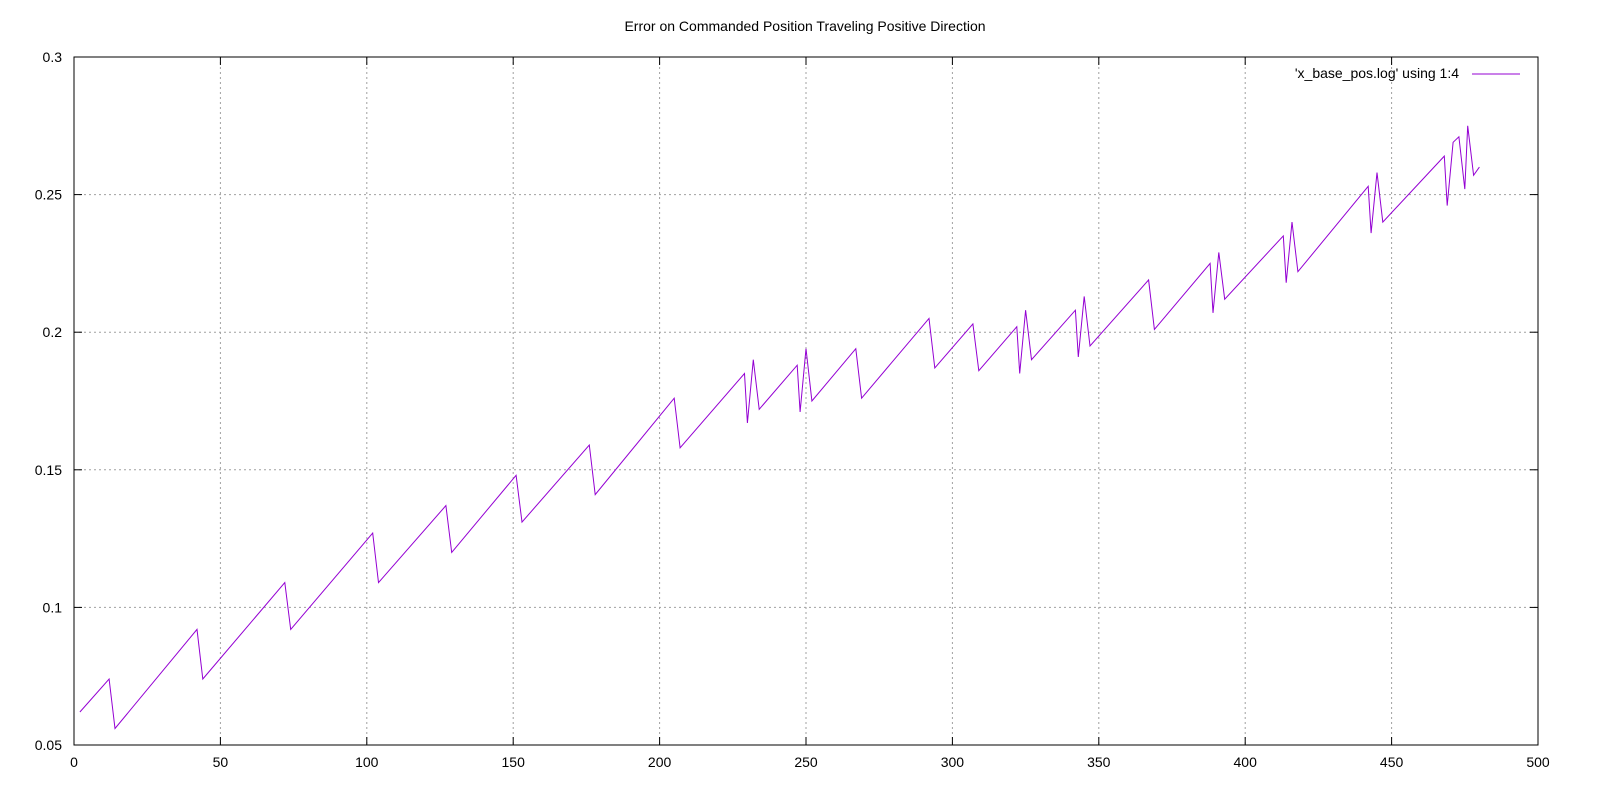  Describe the element at coordinates (1099, 762) in the screenshot. I see `x-tick-label: 350` at that location.